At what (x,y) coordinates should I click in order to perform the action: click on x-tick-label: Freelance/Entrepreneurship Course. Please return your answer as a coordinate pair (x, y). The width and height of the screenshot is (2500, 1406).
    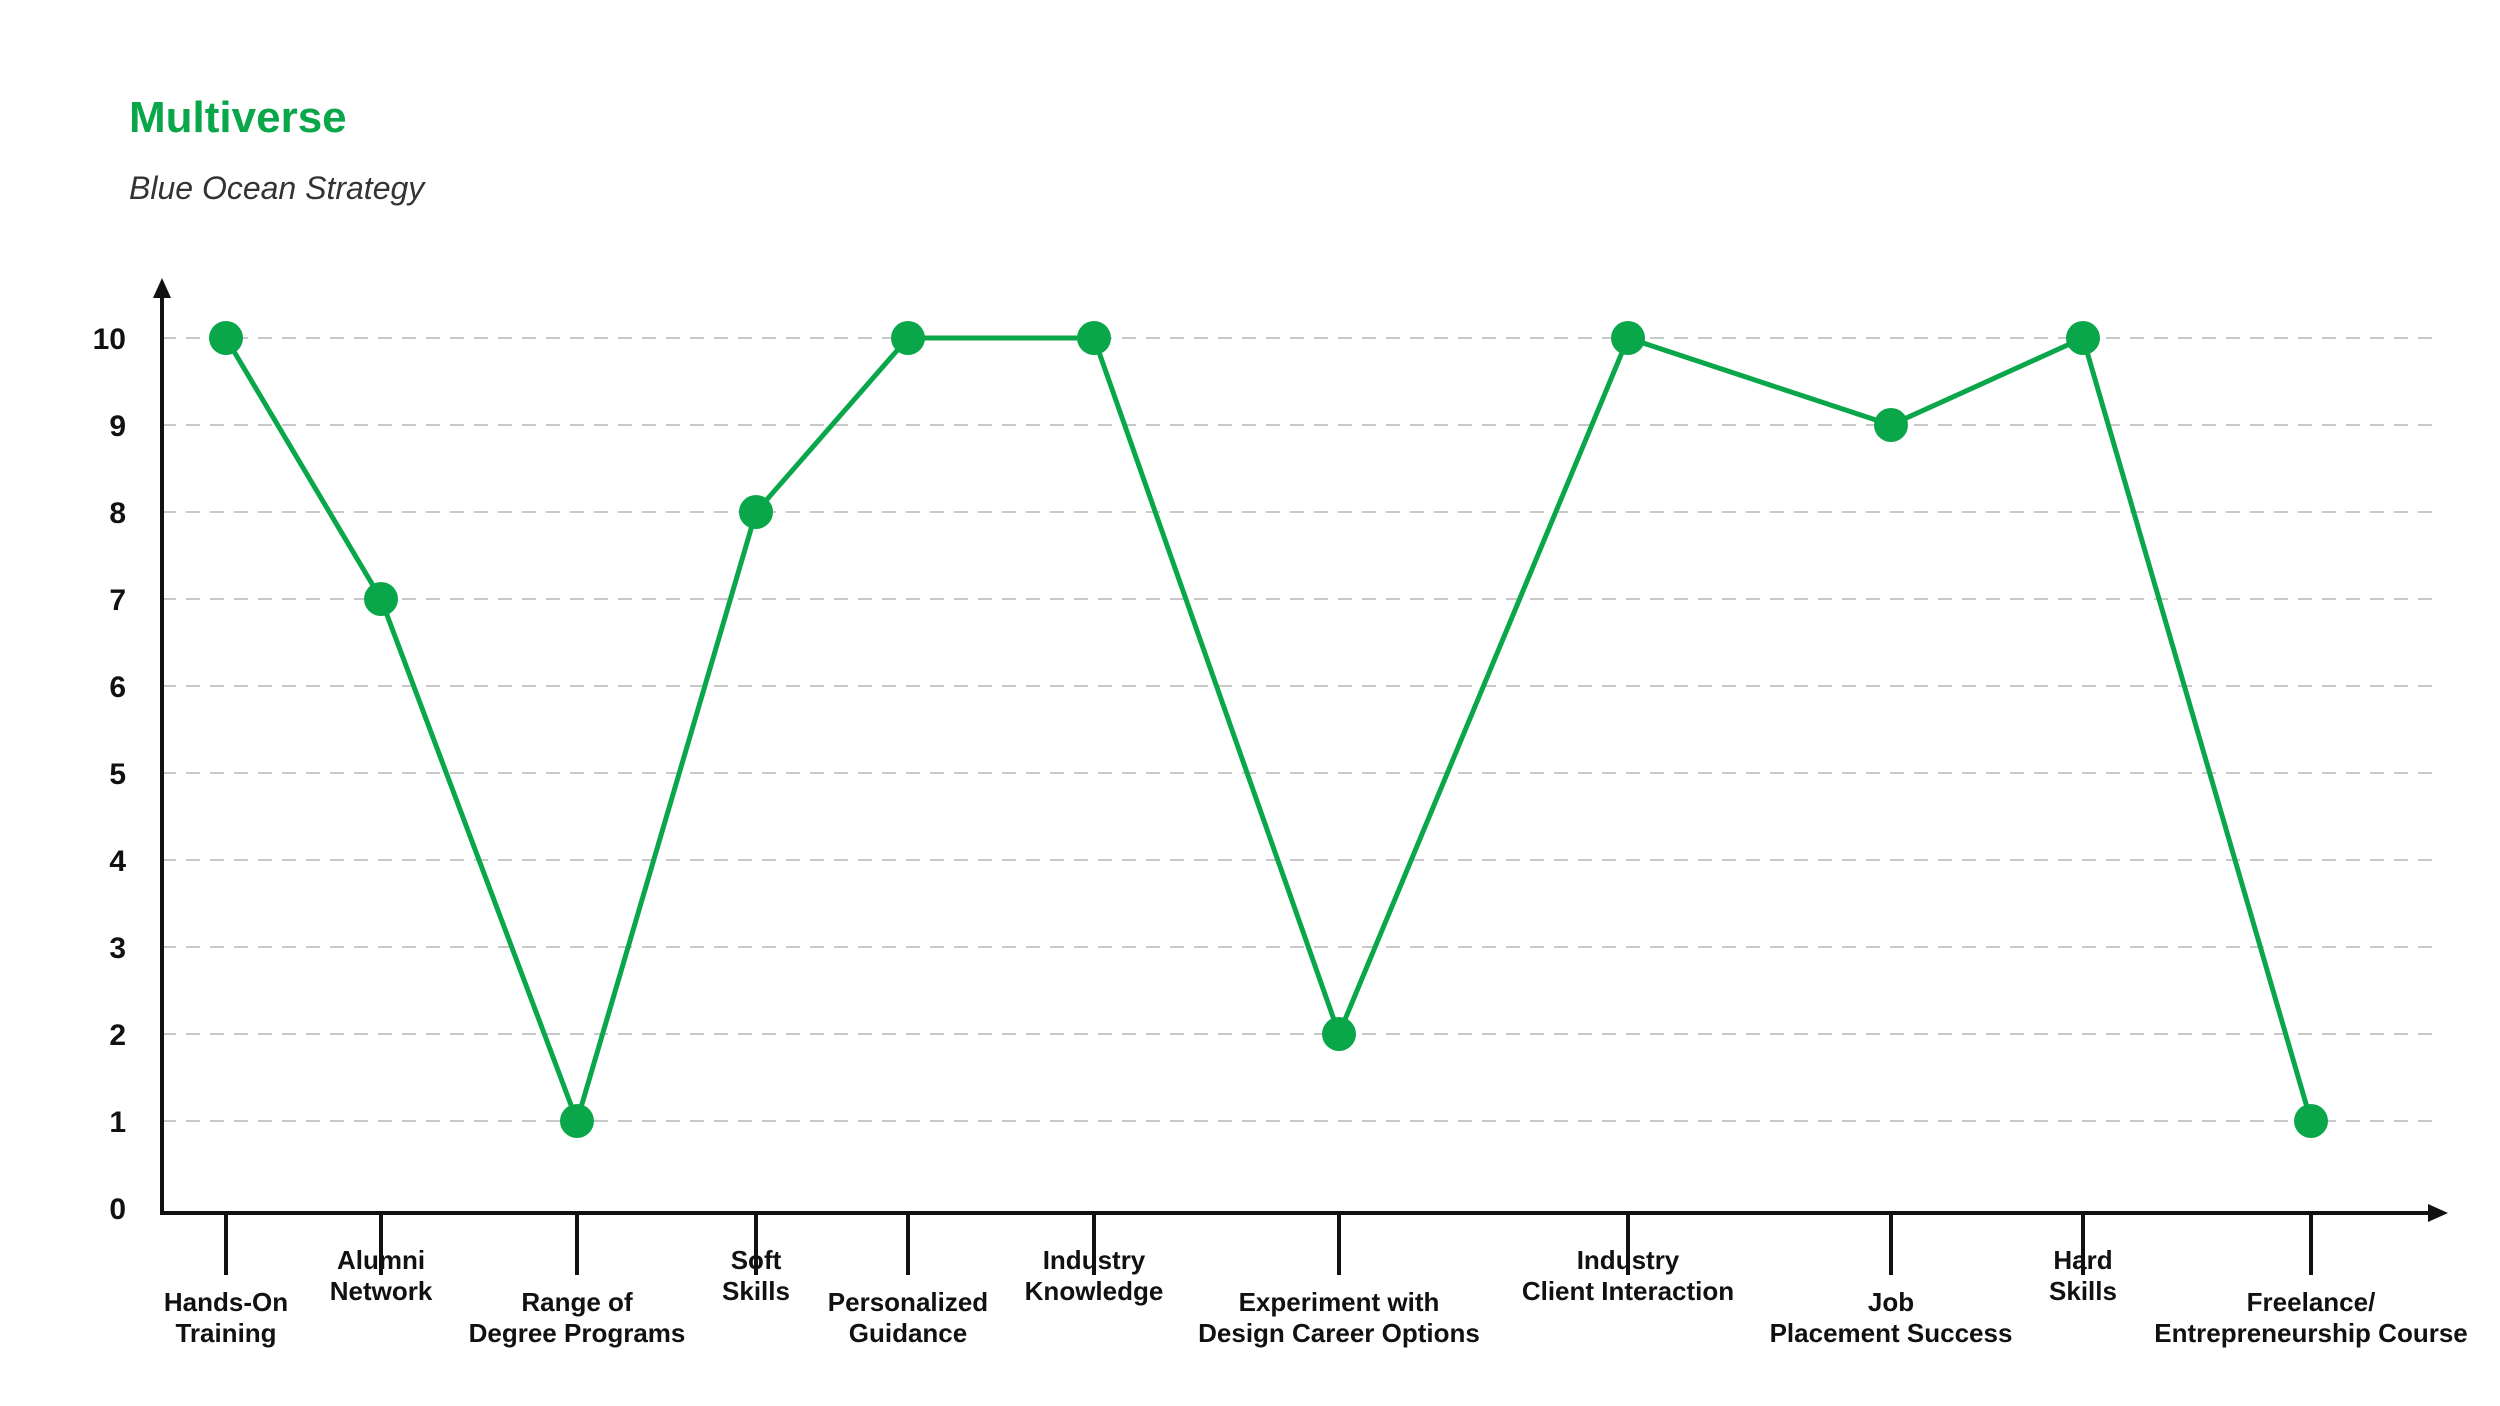
    Looking at the image, I should click on (2311, 1317).